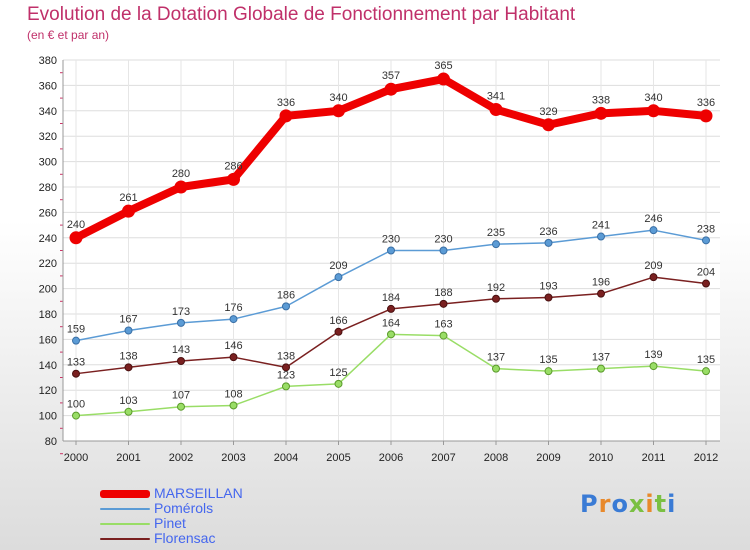  Describe the element at coordinates (338, 458) in the screenshot. I see `x-tick-label: 2005` at that location.